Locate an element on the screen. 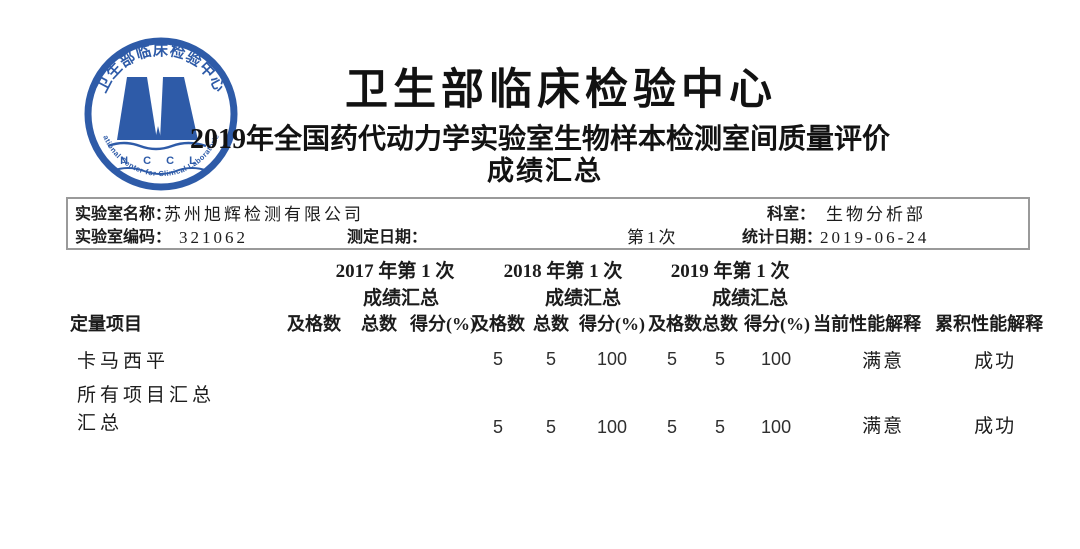 This screenshot has height=549, width=1080. flask-right-icon is located at coordinates (179, 108).